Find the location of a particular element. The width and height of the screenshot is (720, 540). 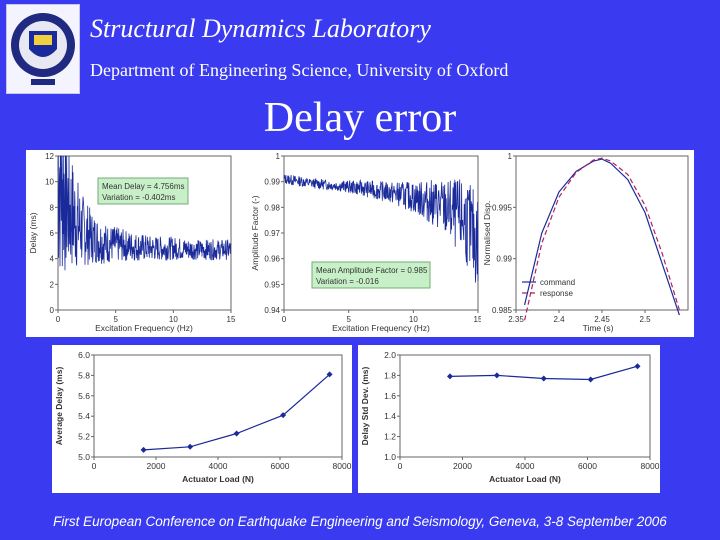

y-tick-label: 1.0 is located at coordinates (390, 457).